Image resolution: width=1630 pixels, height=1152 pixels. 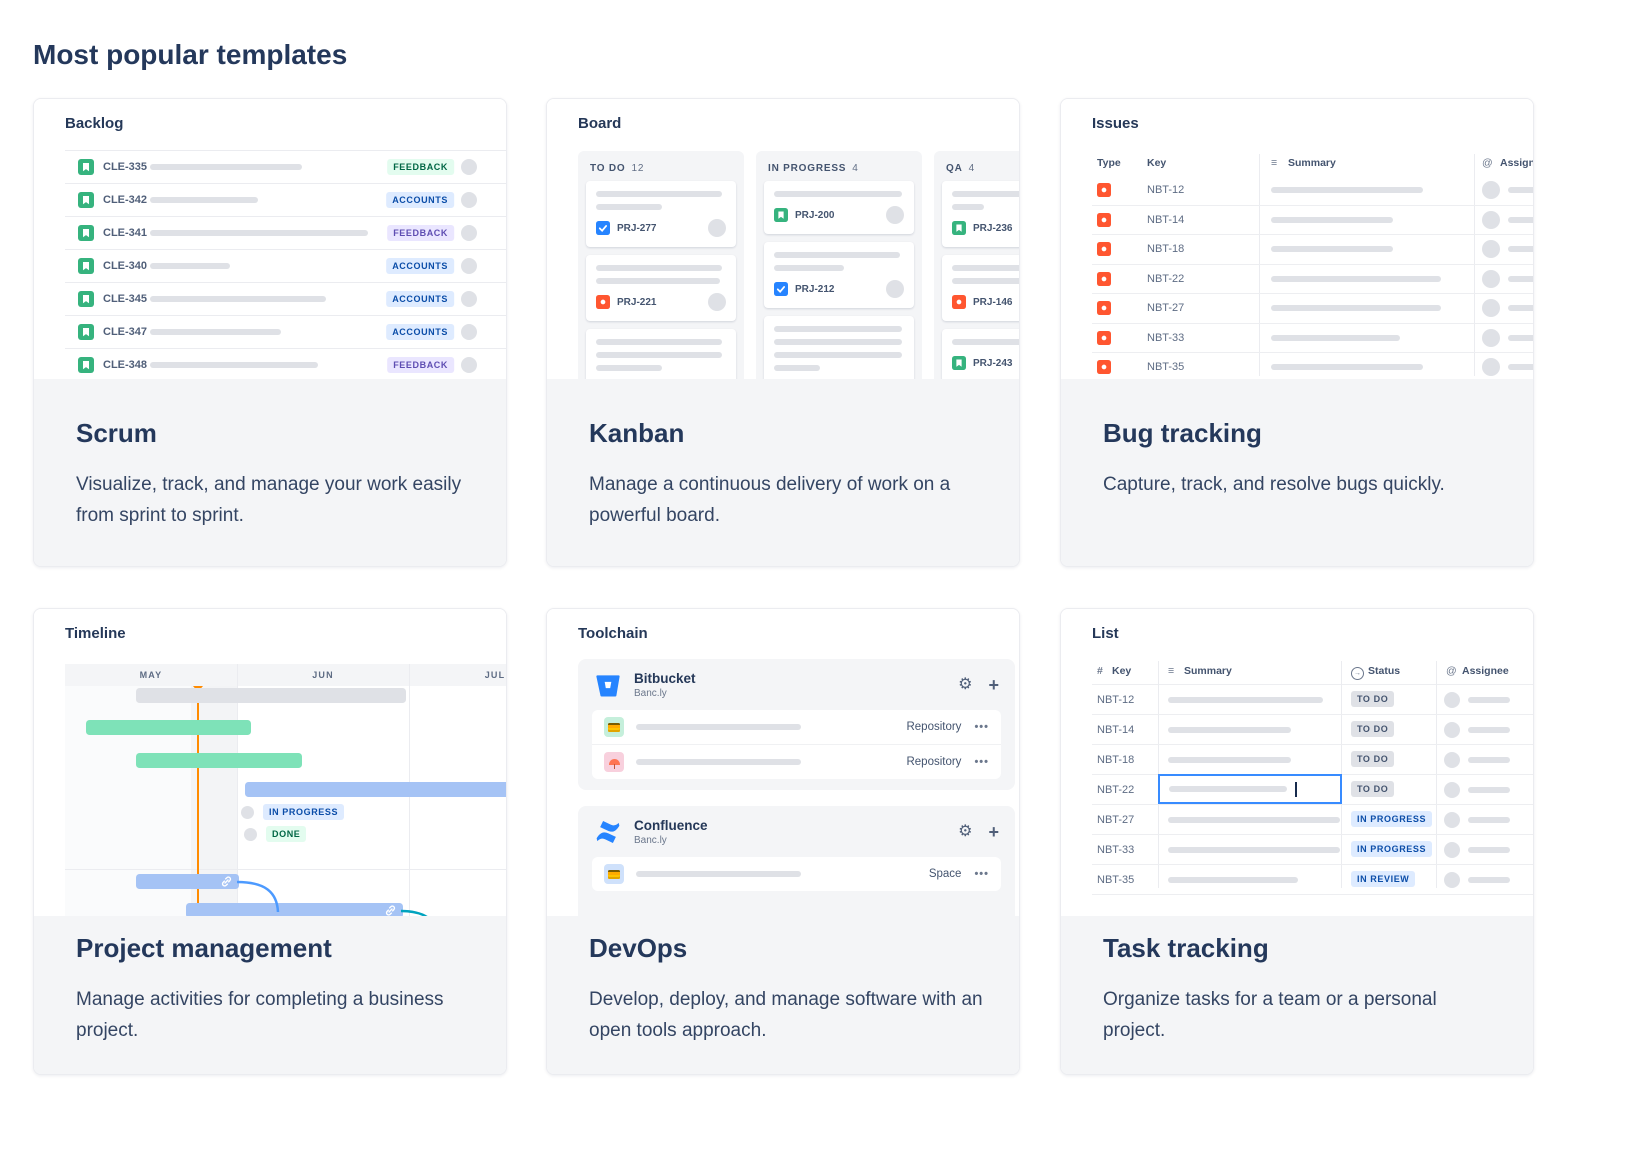 I want to click on issue-key: CLE-335, so click(x=125, y=167).